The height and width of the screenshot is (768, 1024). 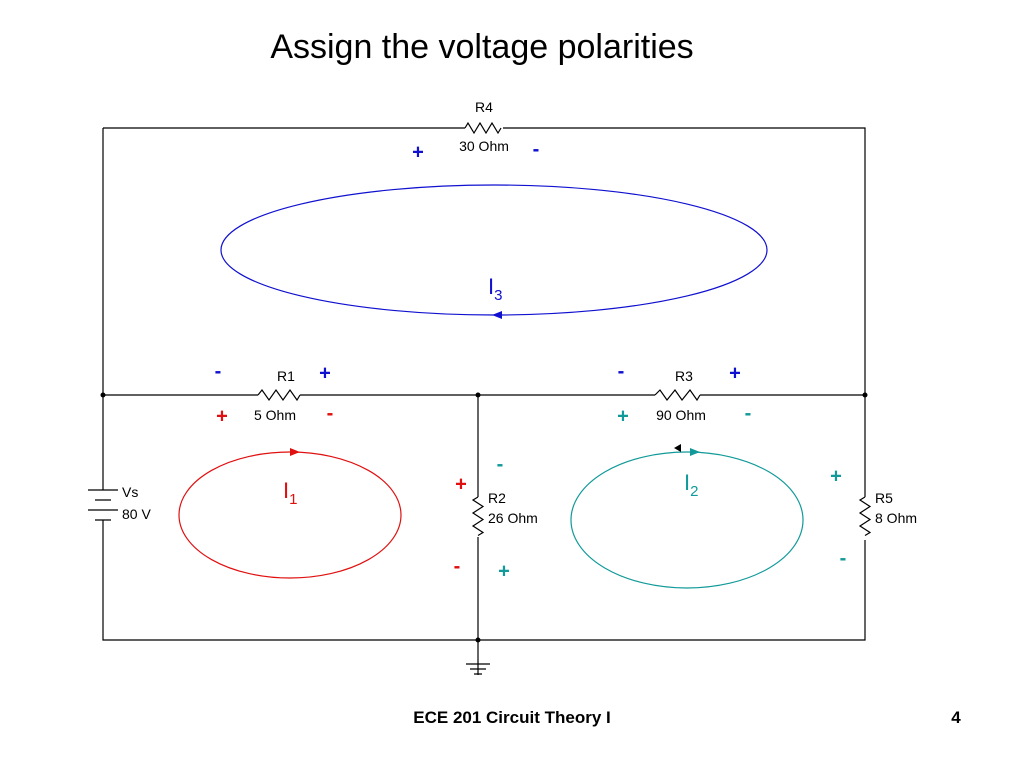 What do you see at coordinates (684, 376) in the screenshot?
I see `component-name: R3` at bounding box center [684, 376].